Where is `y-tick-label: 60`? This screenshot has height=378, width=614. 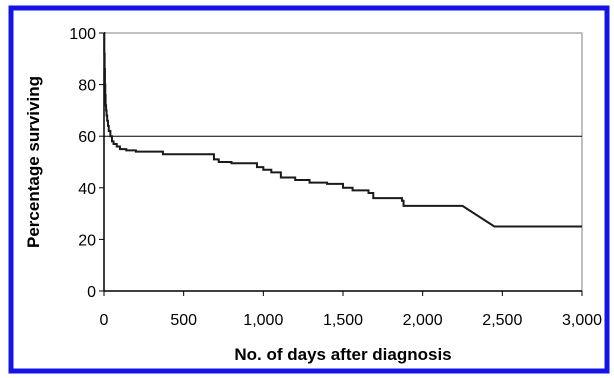 y-tick-label: 60 is located at coordinates (87, 137).